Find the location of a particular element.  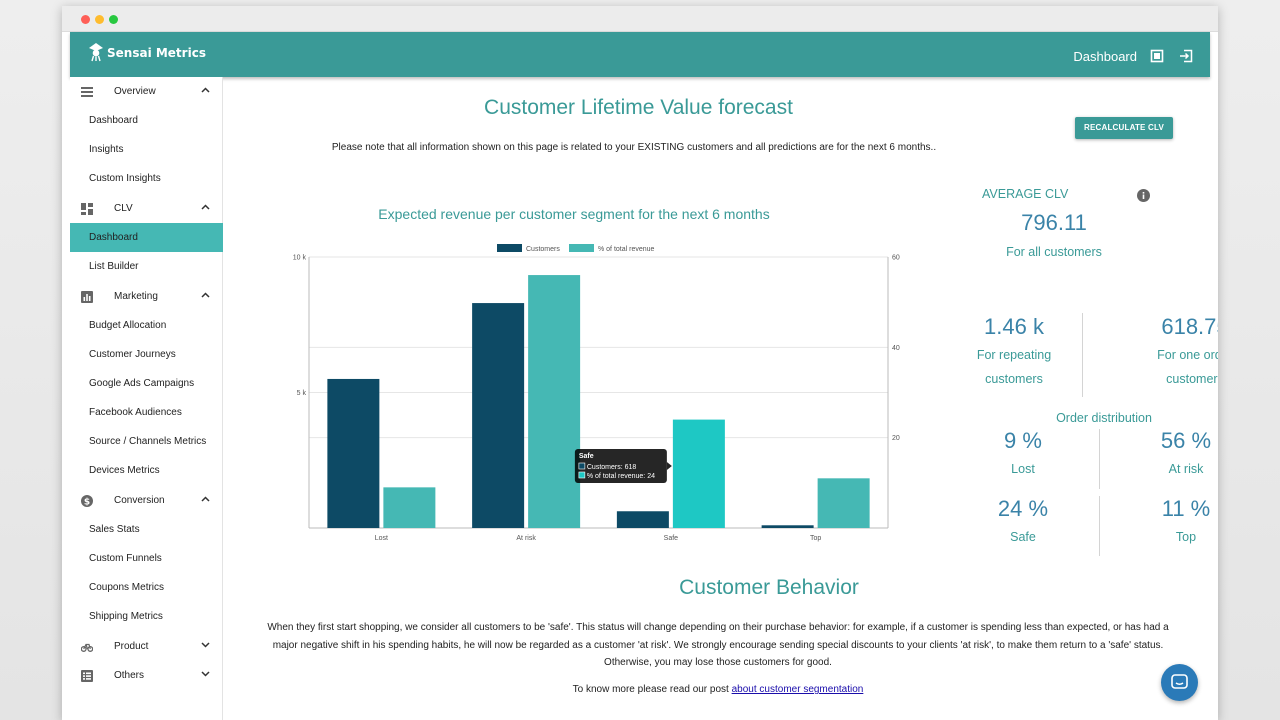

close-window-button is located at coordinates (85, 19).